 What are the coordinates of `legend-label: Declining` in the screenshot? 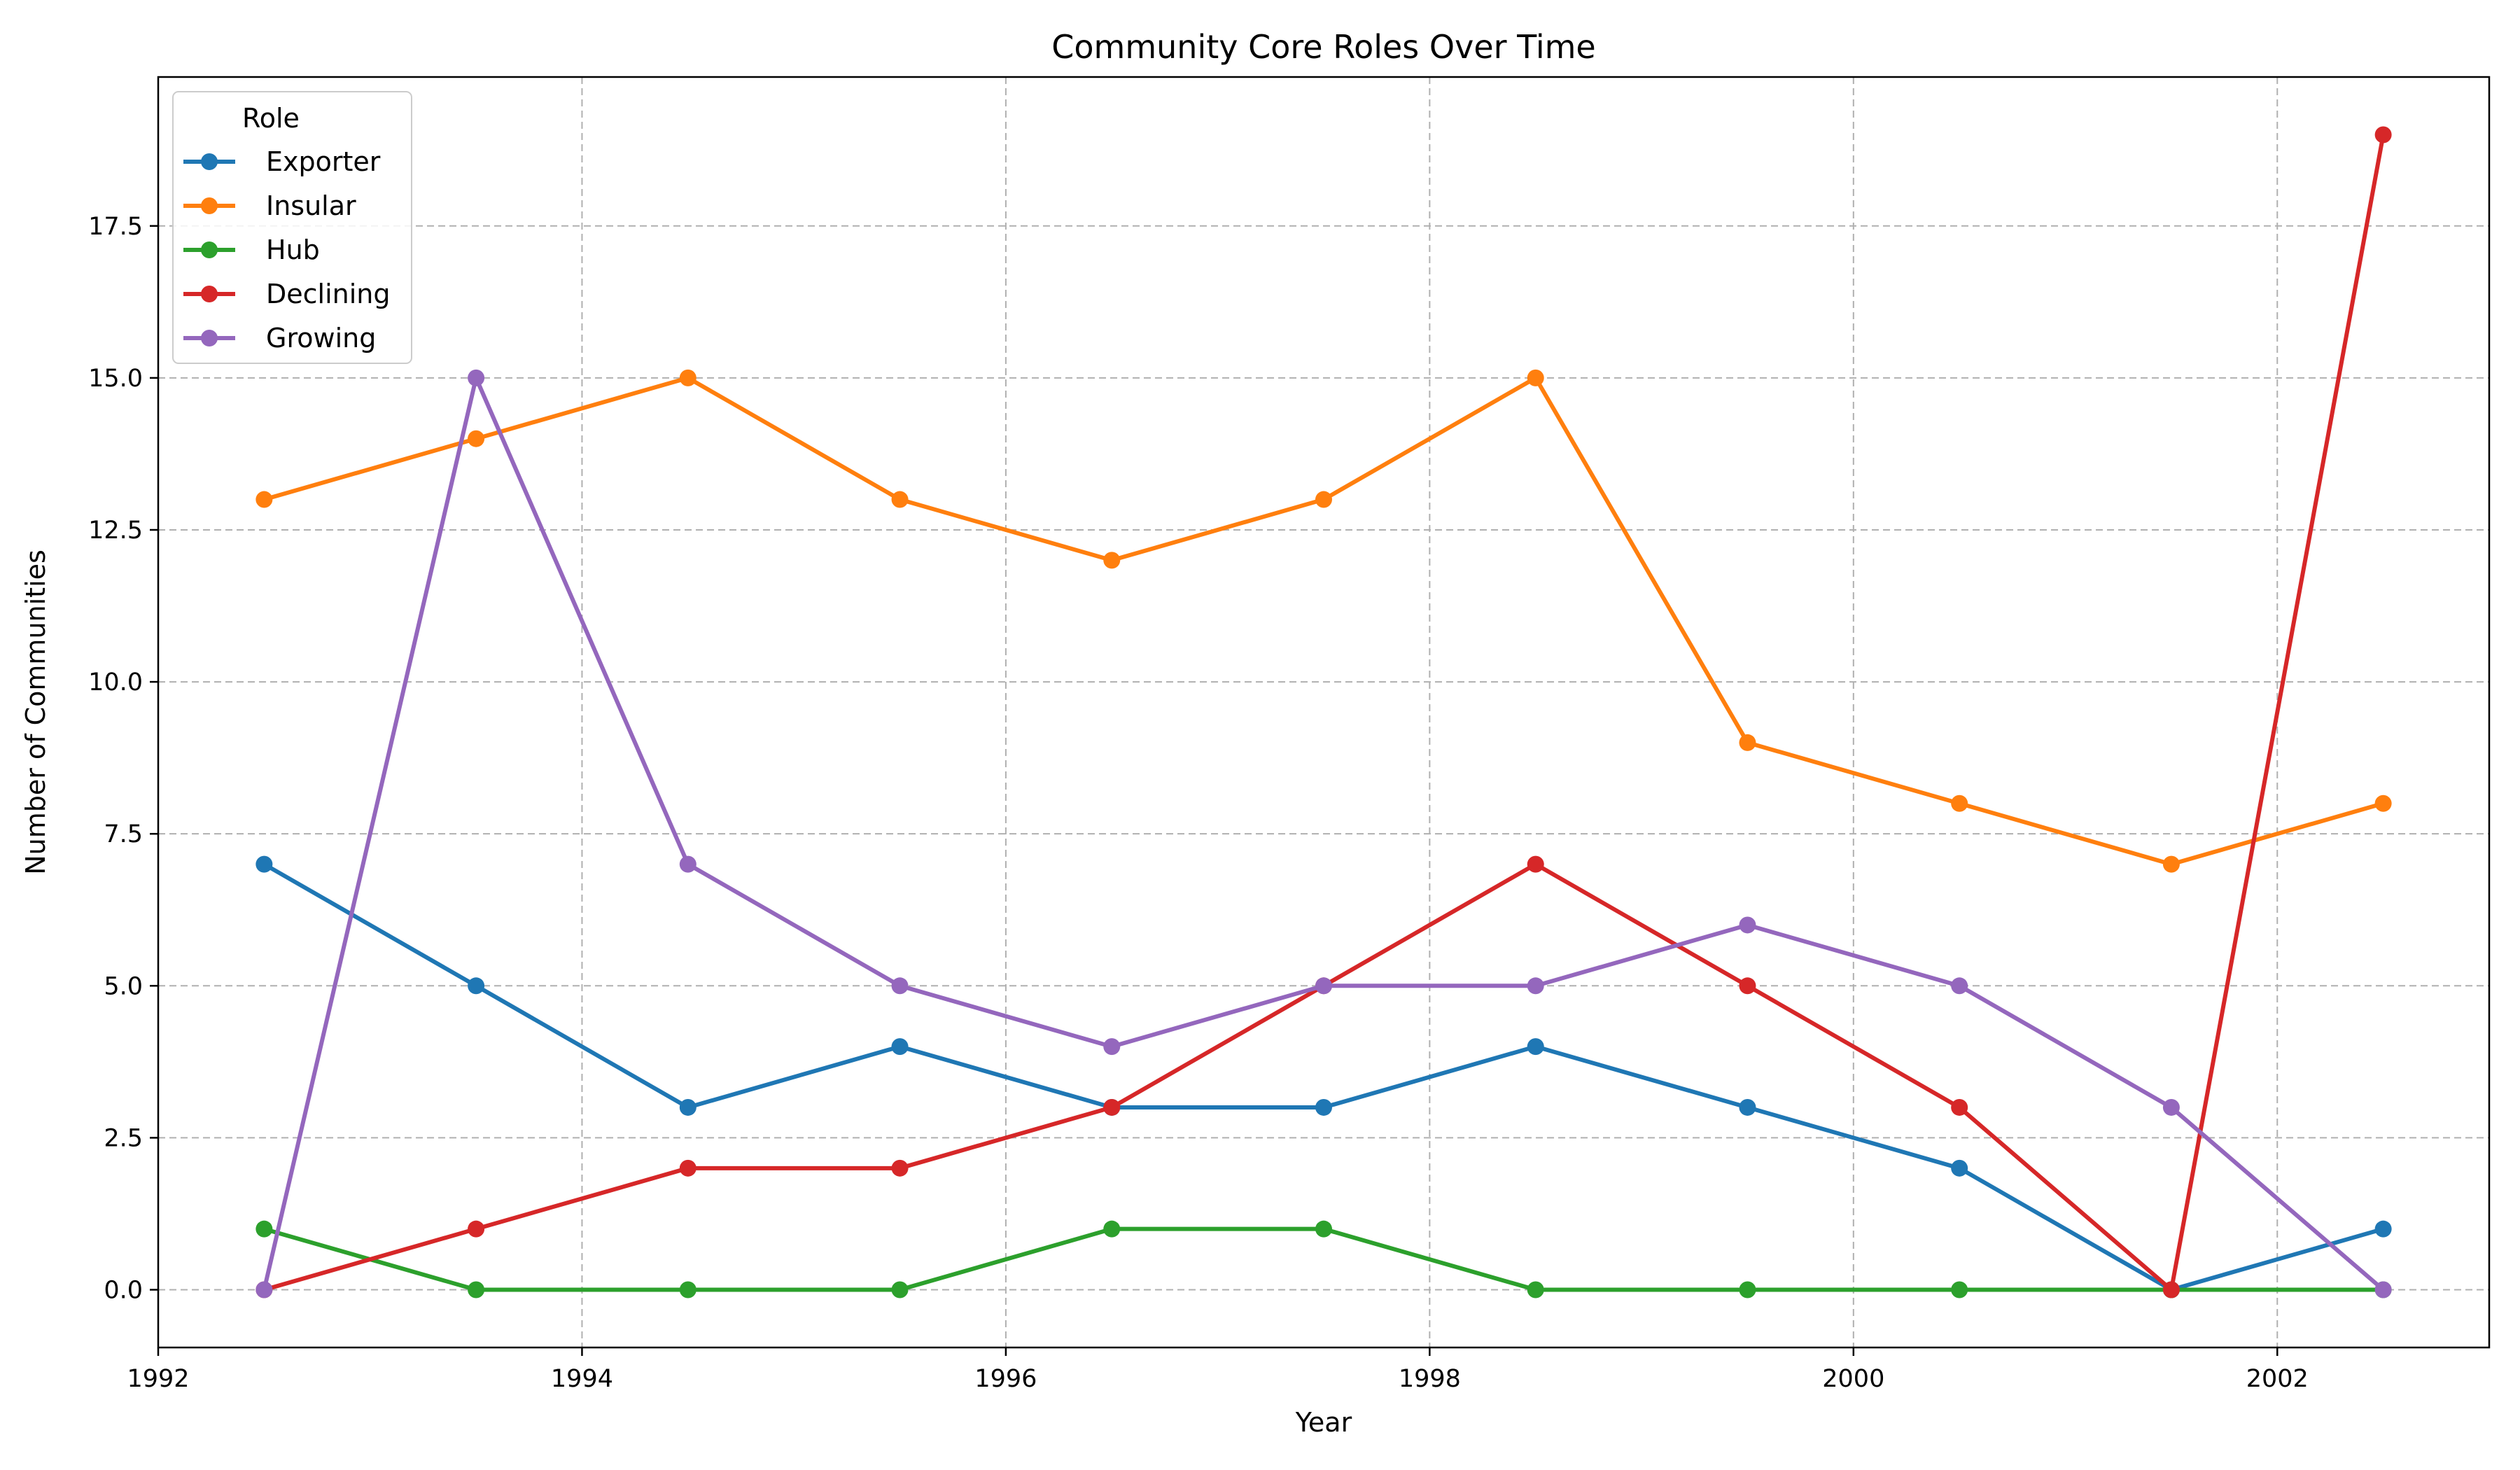 It's located at (328, 294).